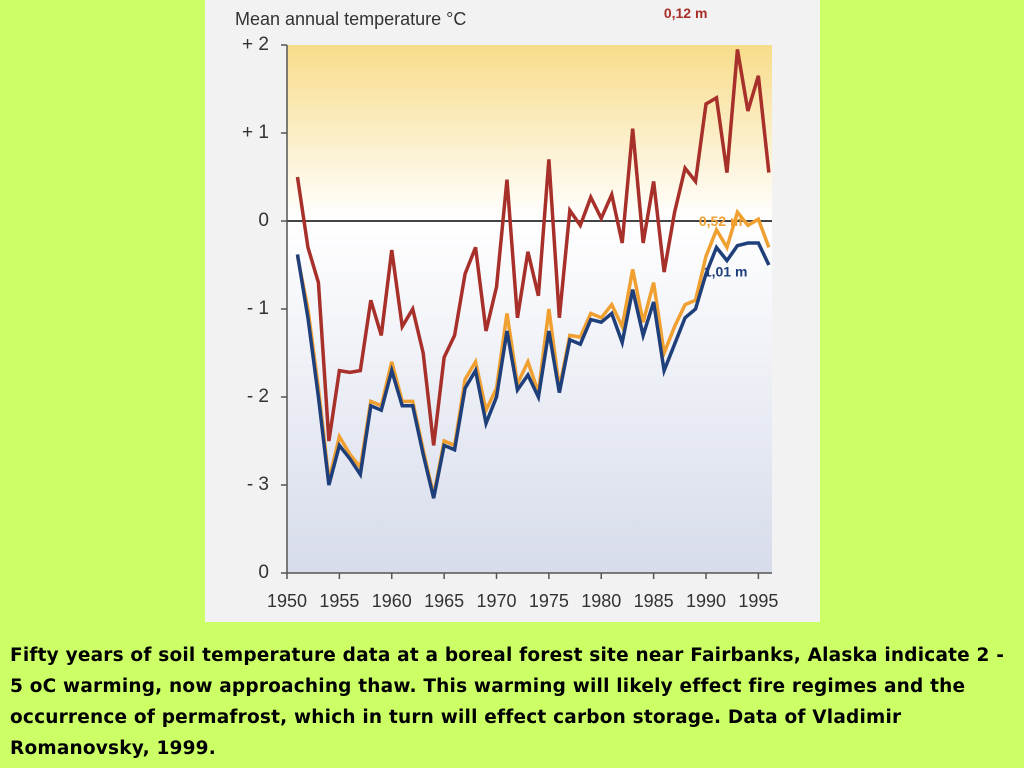 The image size is (1024, 768). Describe the element at coordinates (258, 484) in the screenshot. I see `y-tick-label: - 3` at that location.